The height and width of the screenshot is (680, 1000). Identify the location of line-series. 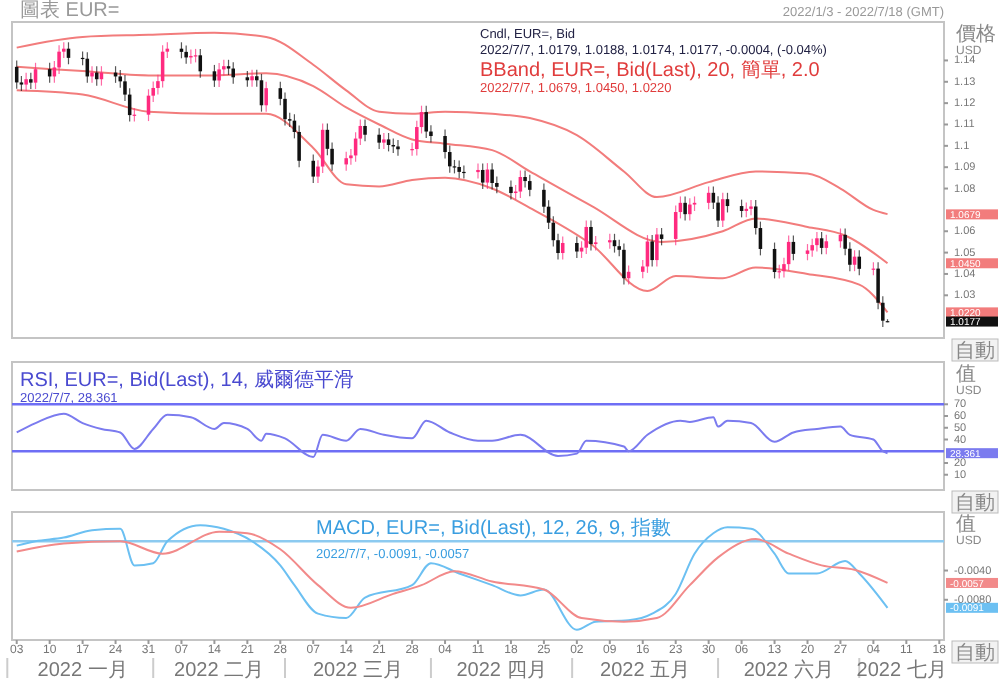
(452, 435).